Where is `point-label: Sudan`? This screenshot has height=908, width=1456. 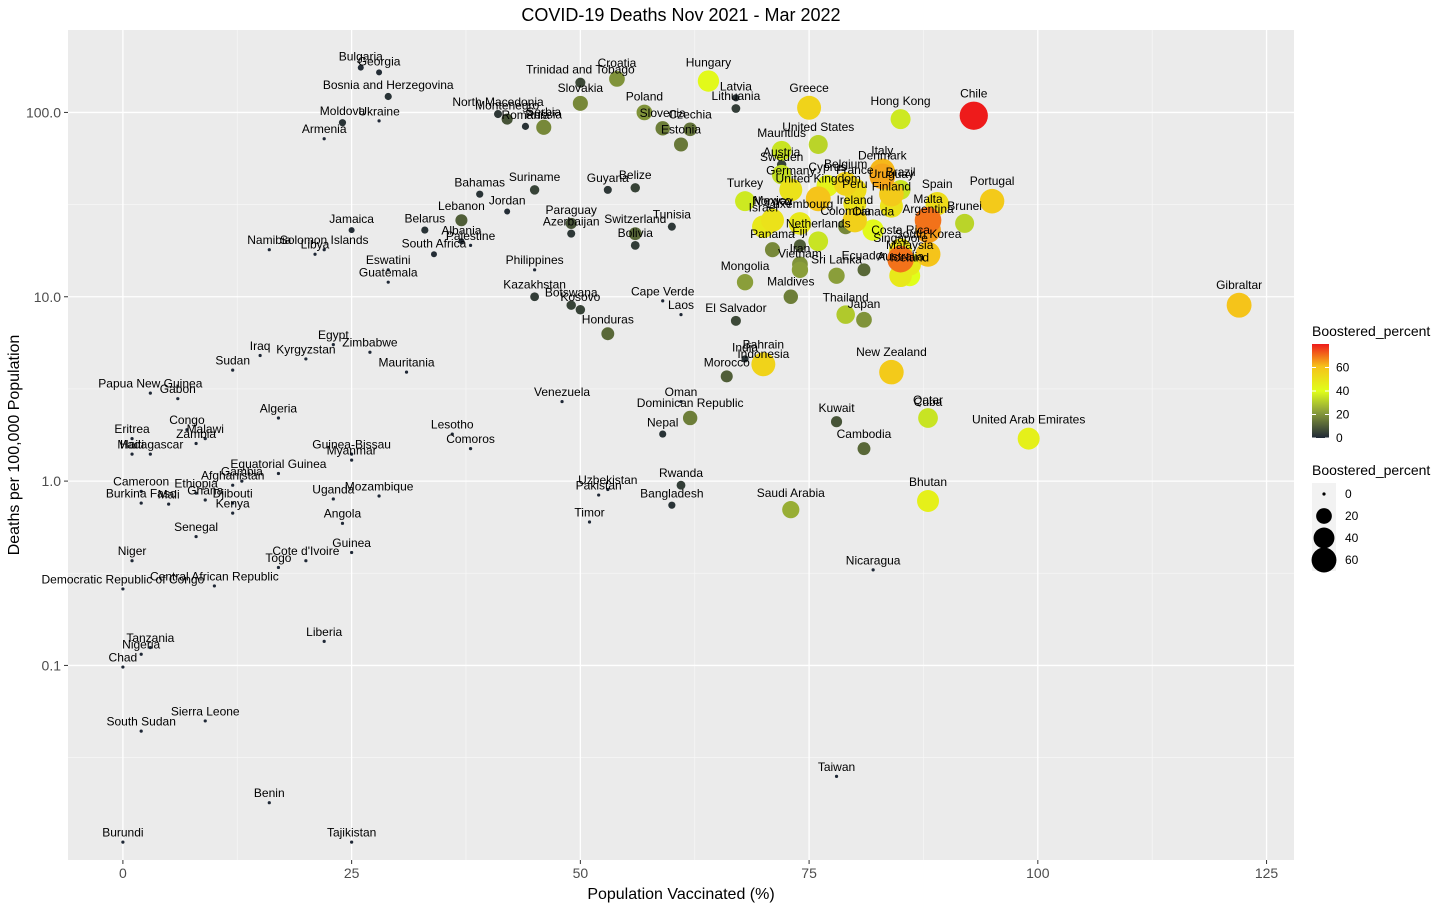 point-label: Sudan is located at coordinates (232, 361).